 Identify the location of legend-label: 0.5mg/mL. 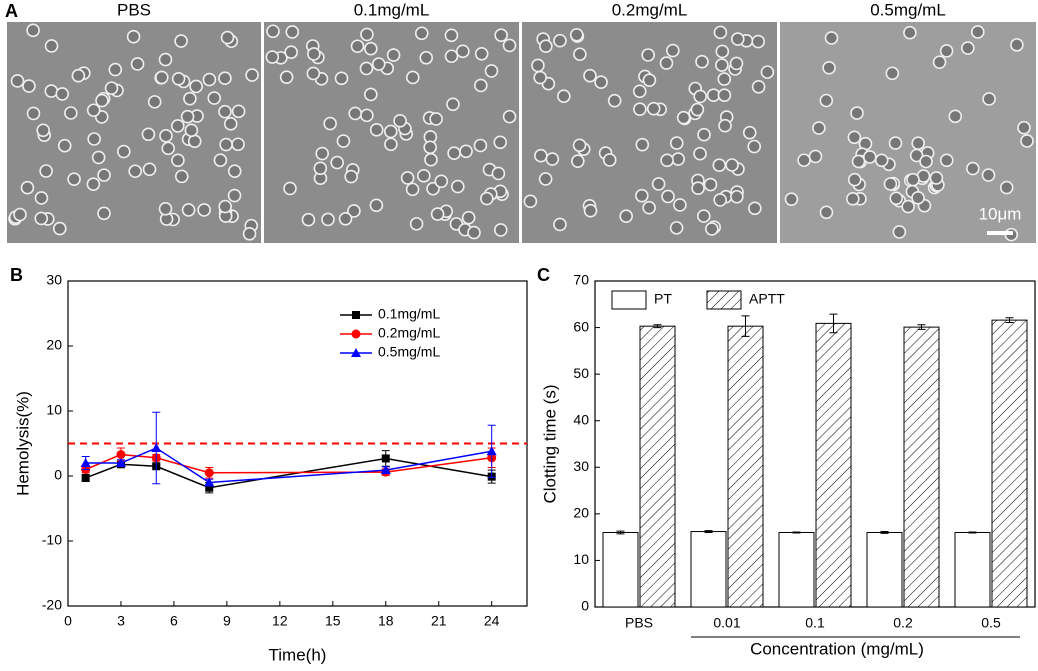
(409, 352).